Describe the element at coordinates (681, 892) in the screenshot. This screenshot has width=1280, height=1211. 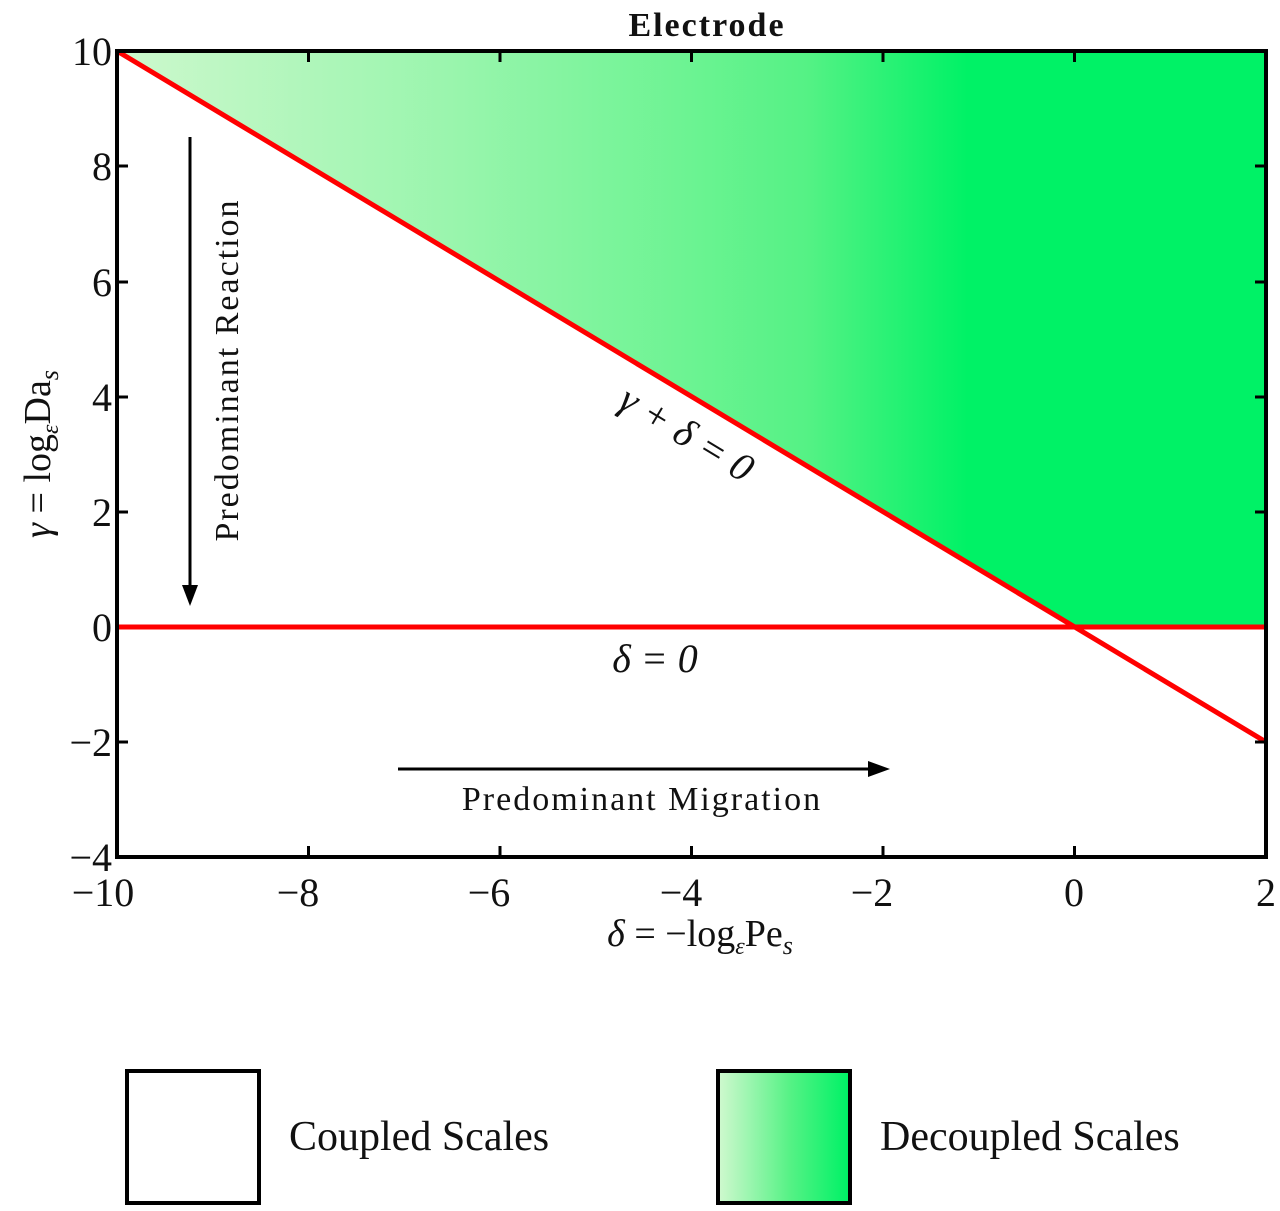
I see `x-tick-label: −4` at that location.